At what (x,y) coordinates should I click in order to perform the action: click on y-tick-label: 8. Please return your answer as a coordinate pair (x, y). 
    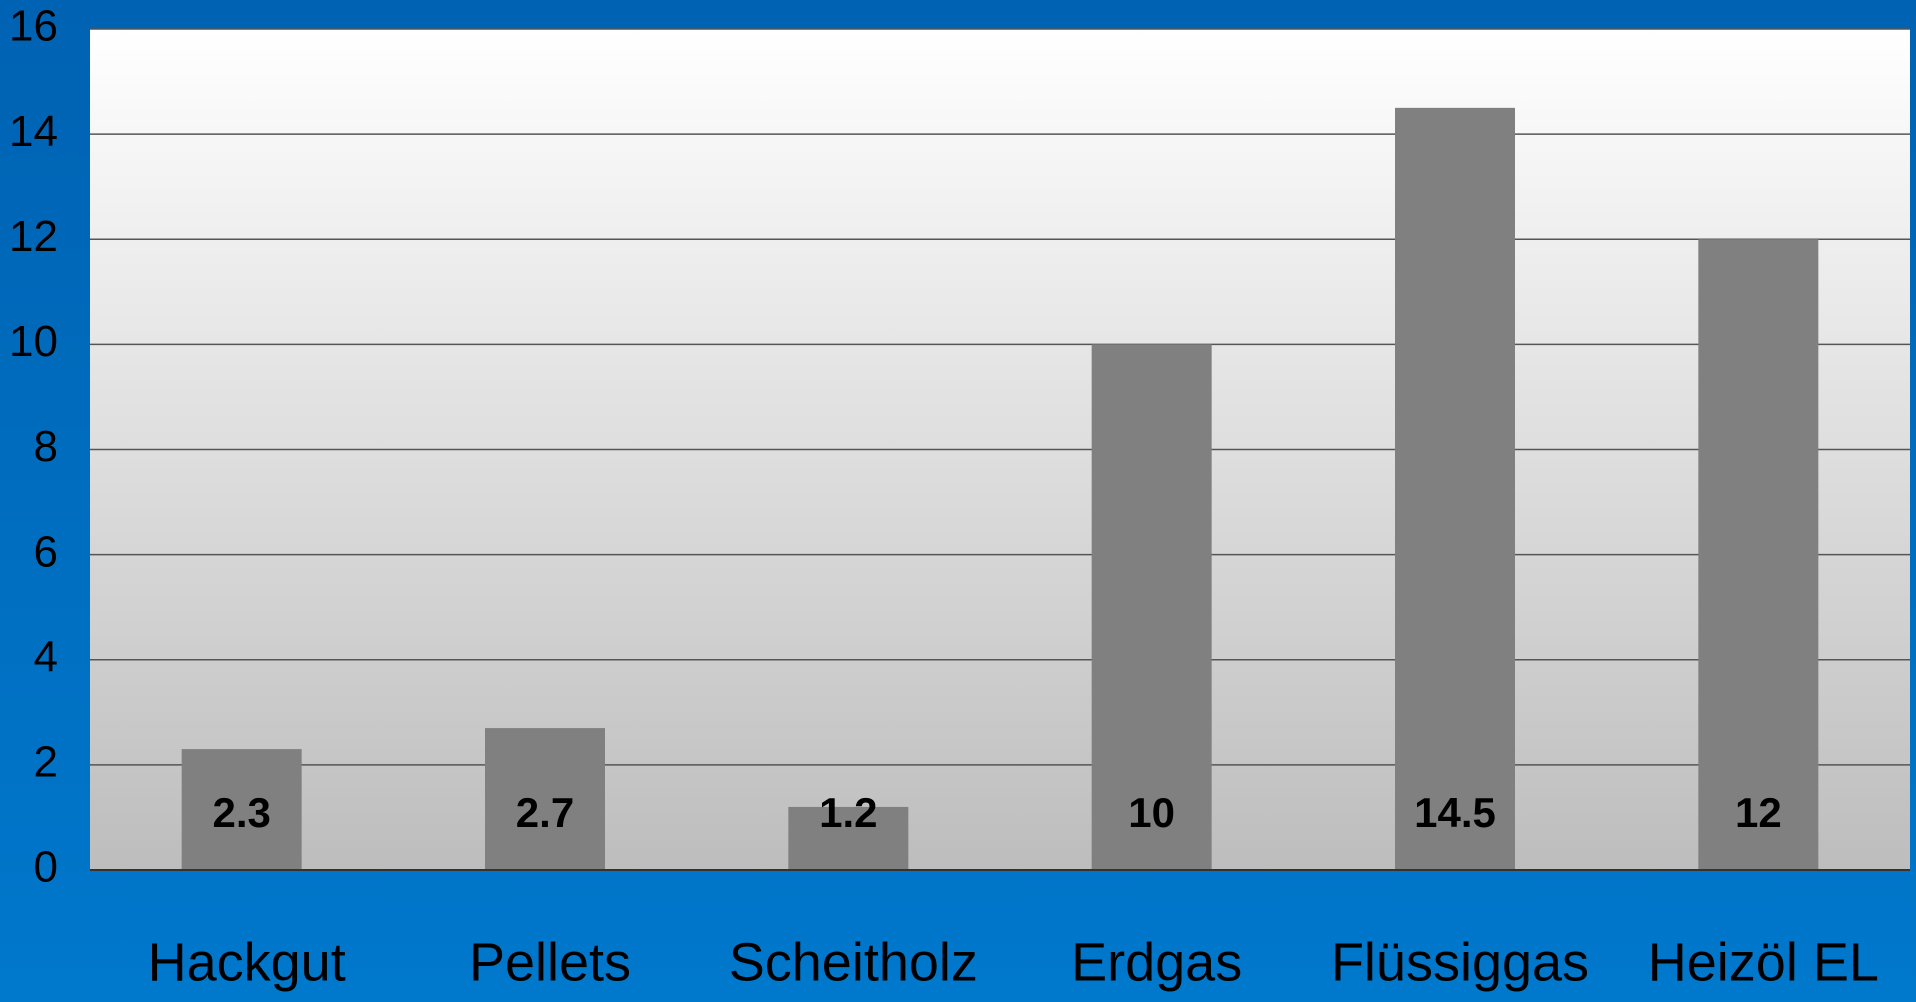
    Looking at the image, I should click on (46, 446).